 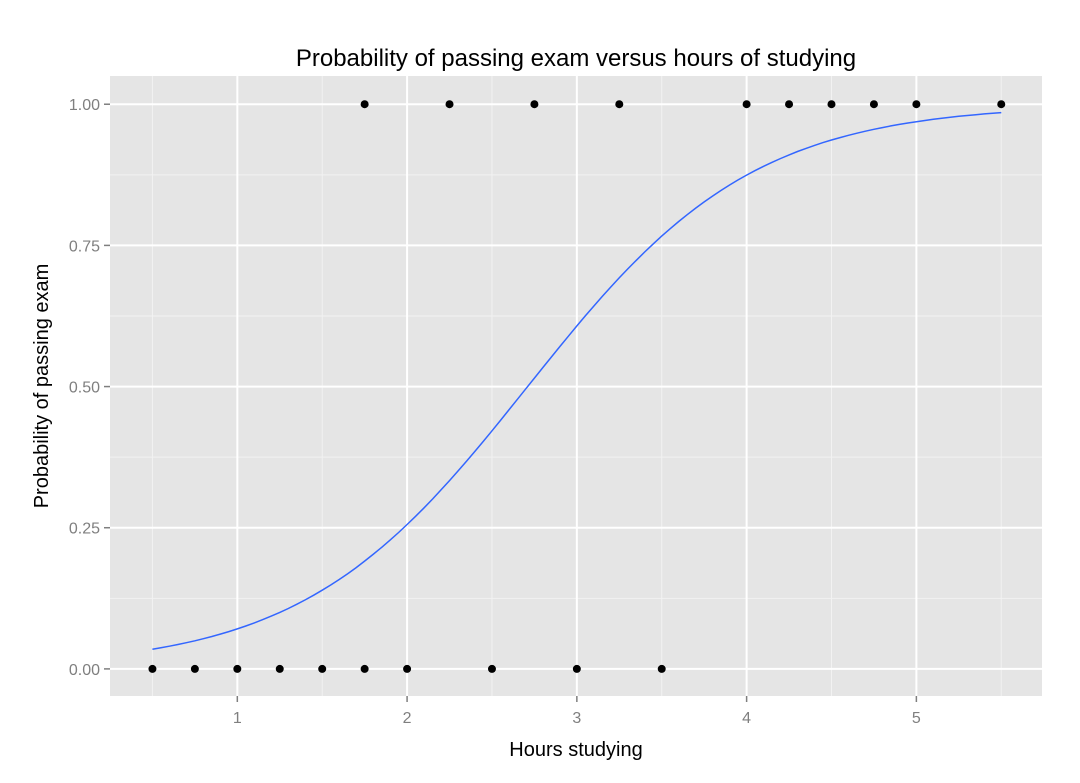 I want to click on x-tick-label: 4, so click(x=746, y=718).